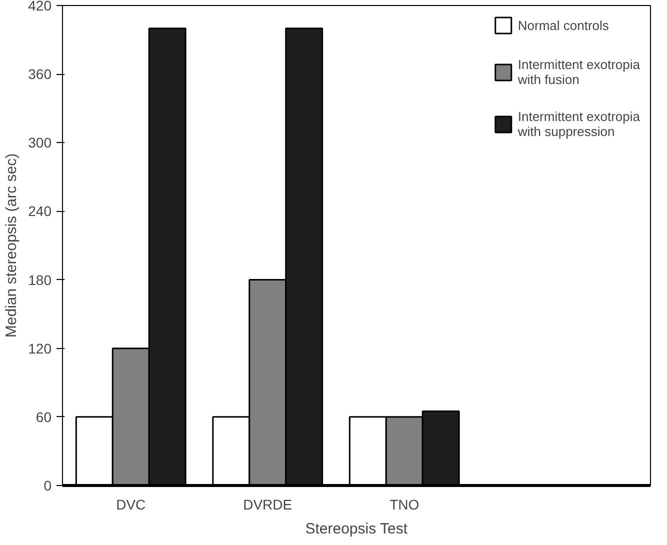  I want to click on y-tick-label: 420, so click(40, 7).